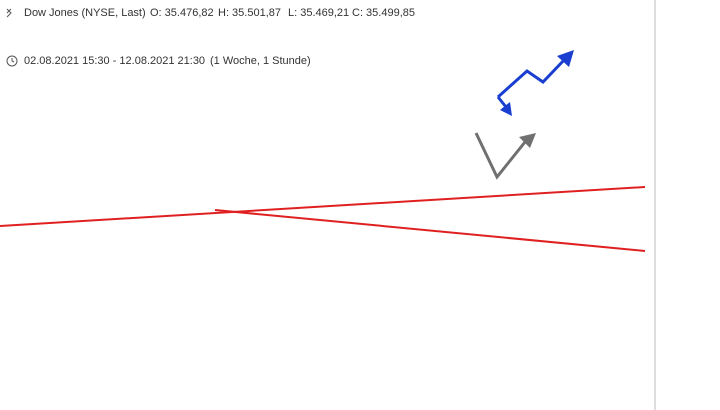 The width and height of the screenshot is (720, 410). I want to click on interval: (1 Woche, 1 Stunde), so click(260, 61).